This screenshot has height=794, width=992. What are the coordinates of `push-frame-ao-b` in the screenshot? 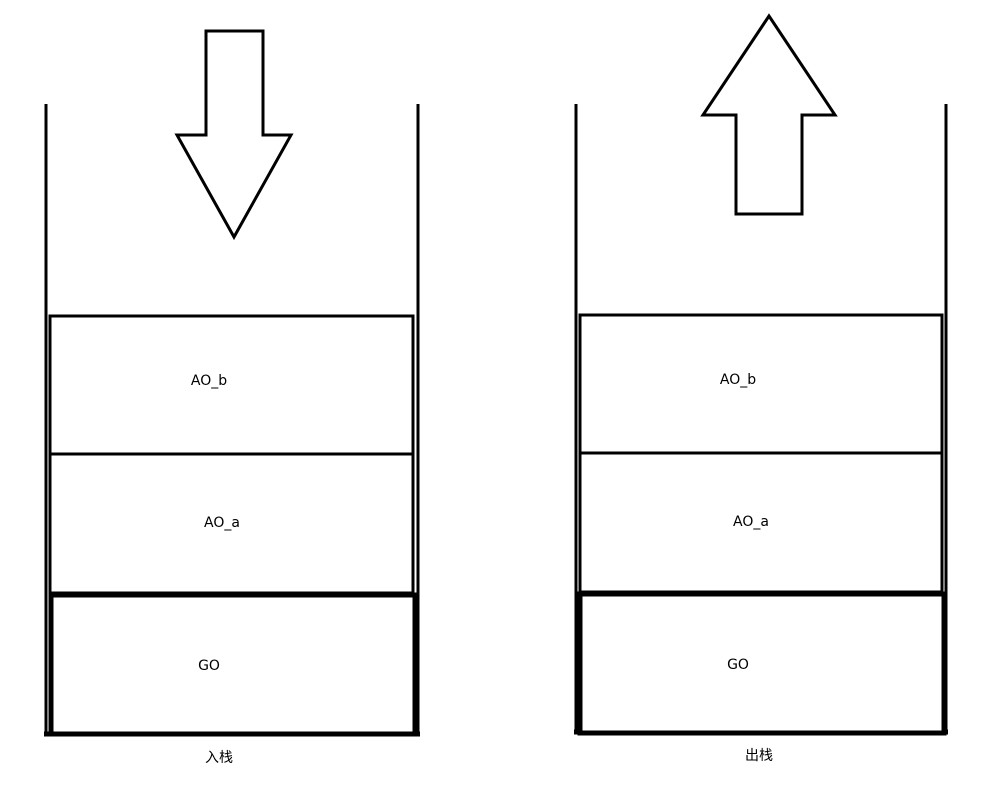 It's located at (231, 385).